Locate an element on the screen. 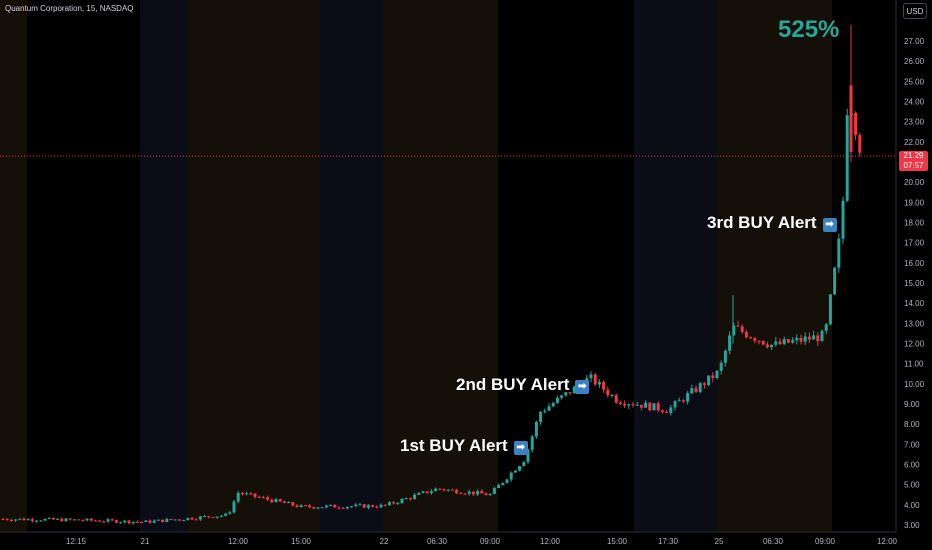 Image resolution: width=932 pixels, height=550 pixels. last-price-value: 21.29 is located at coordinates (913, 155).